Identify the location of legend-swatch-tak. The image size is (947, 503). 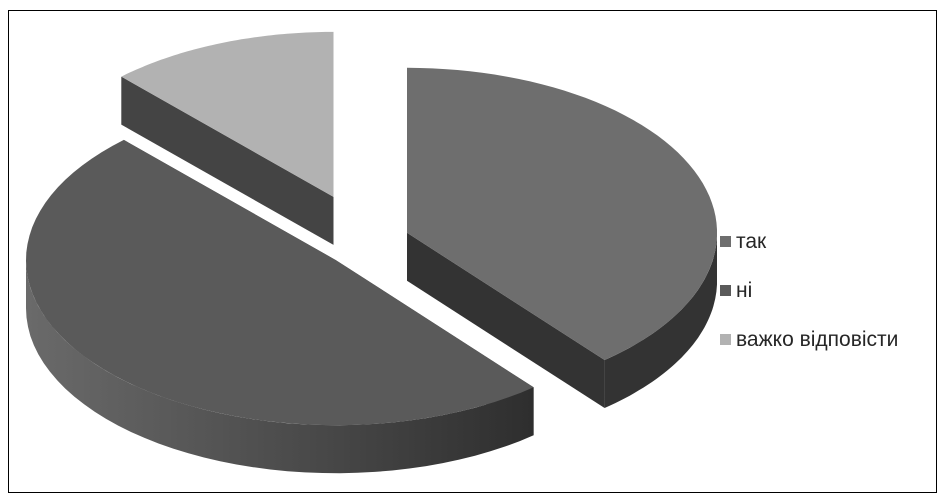
(725, 241).